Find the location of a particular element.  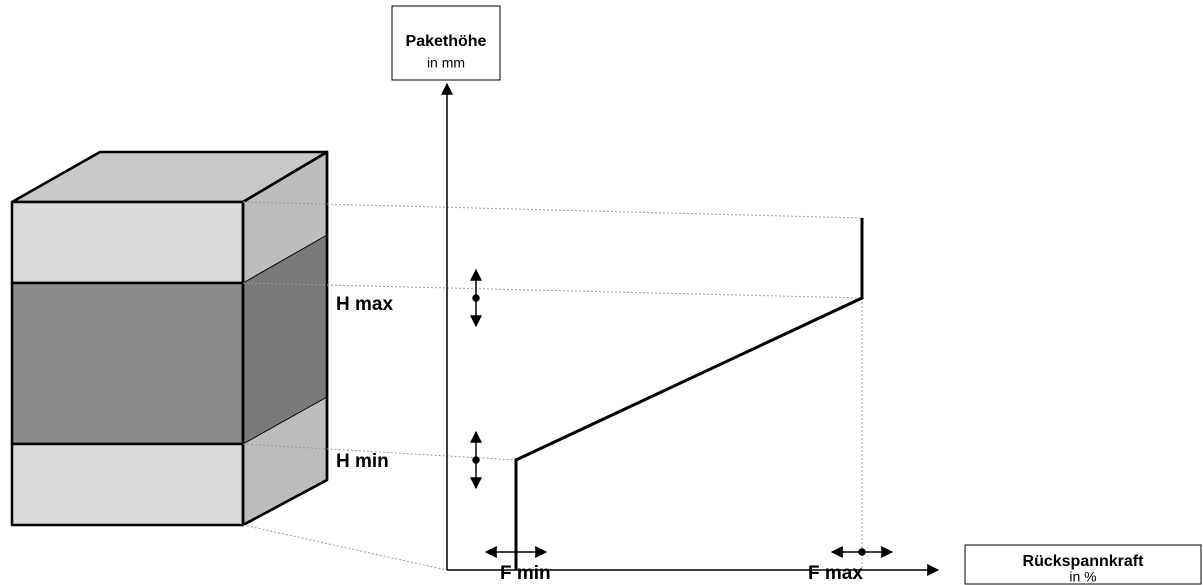

h-max-label: H max is located at coordinates (364, 304).